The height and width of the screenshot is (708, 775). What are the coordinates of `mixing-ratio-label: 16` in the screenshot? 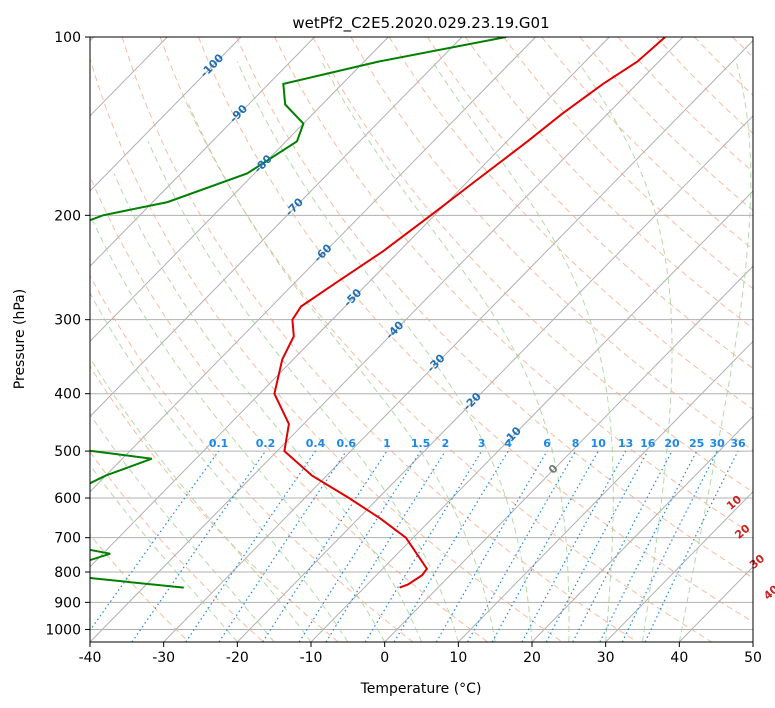 It's located at (648, 443).